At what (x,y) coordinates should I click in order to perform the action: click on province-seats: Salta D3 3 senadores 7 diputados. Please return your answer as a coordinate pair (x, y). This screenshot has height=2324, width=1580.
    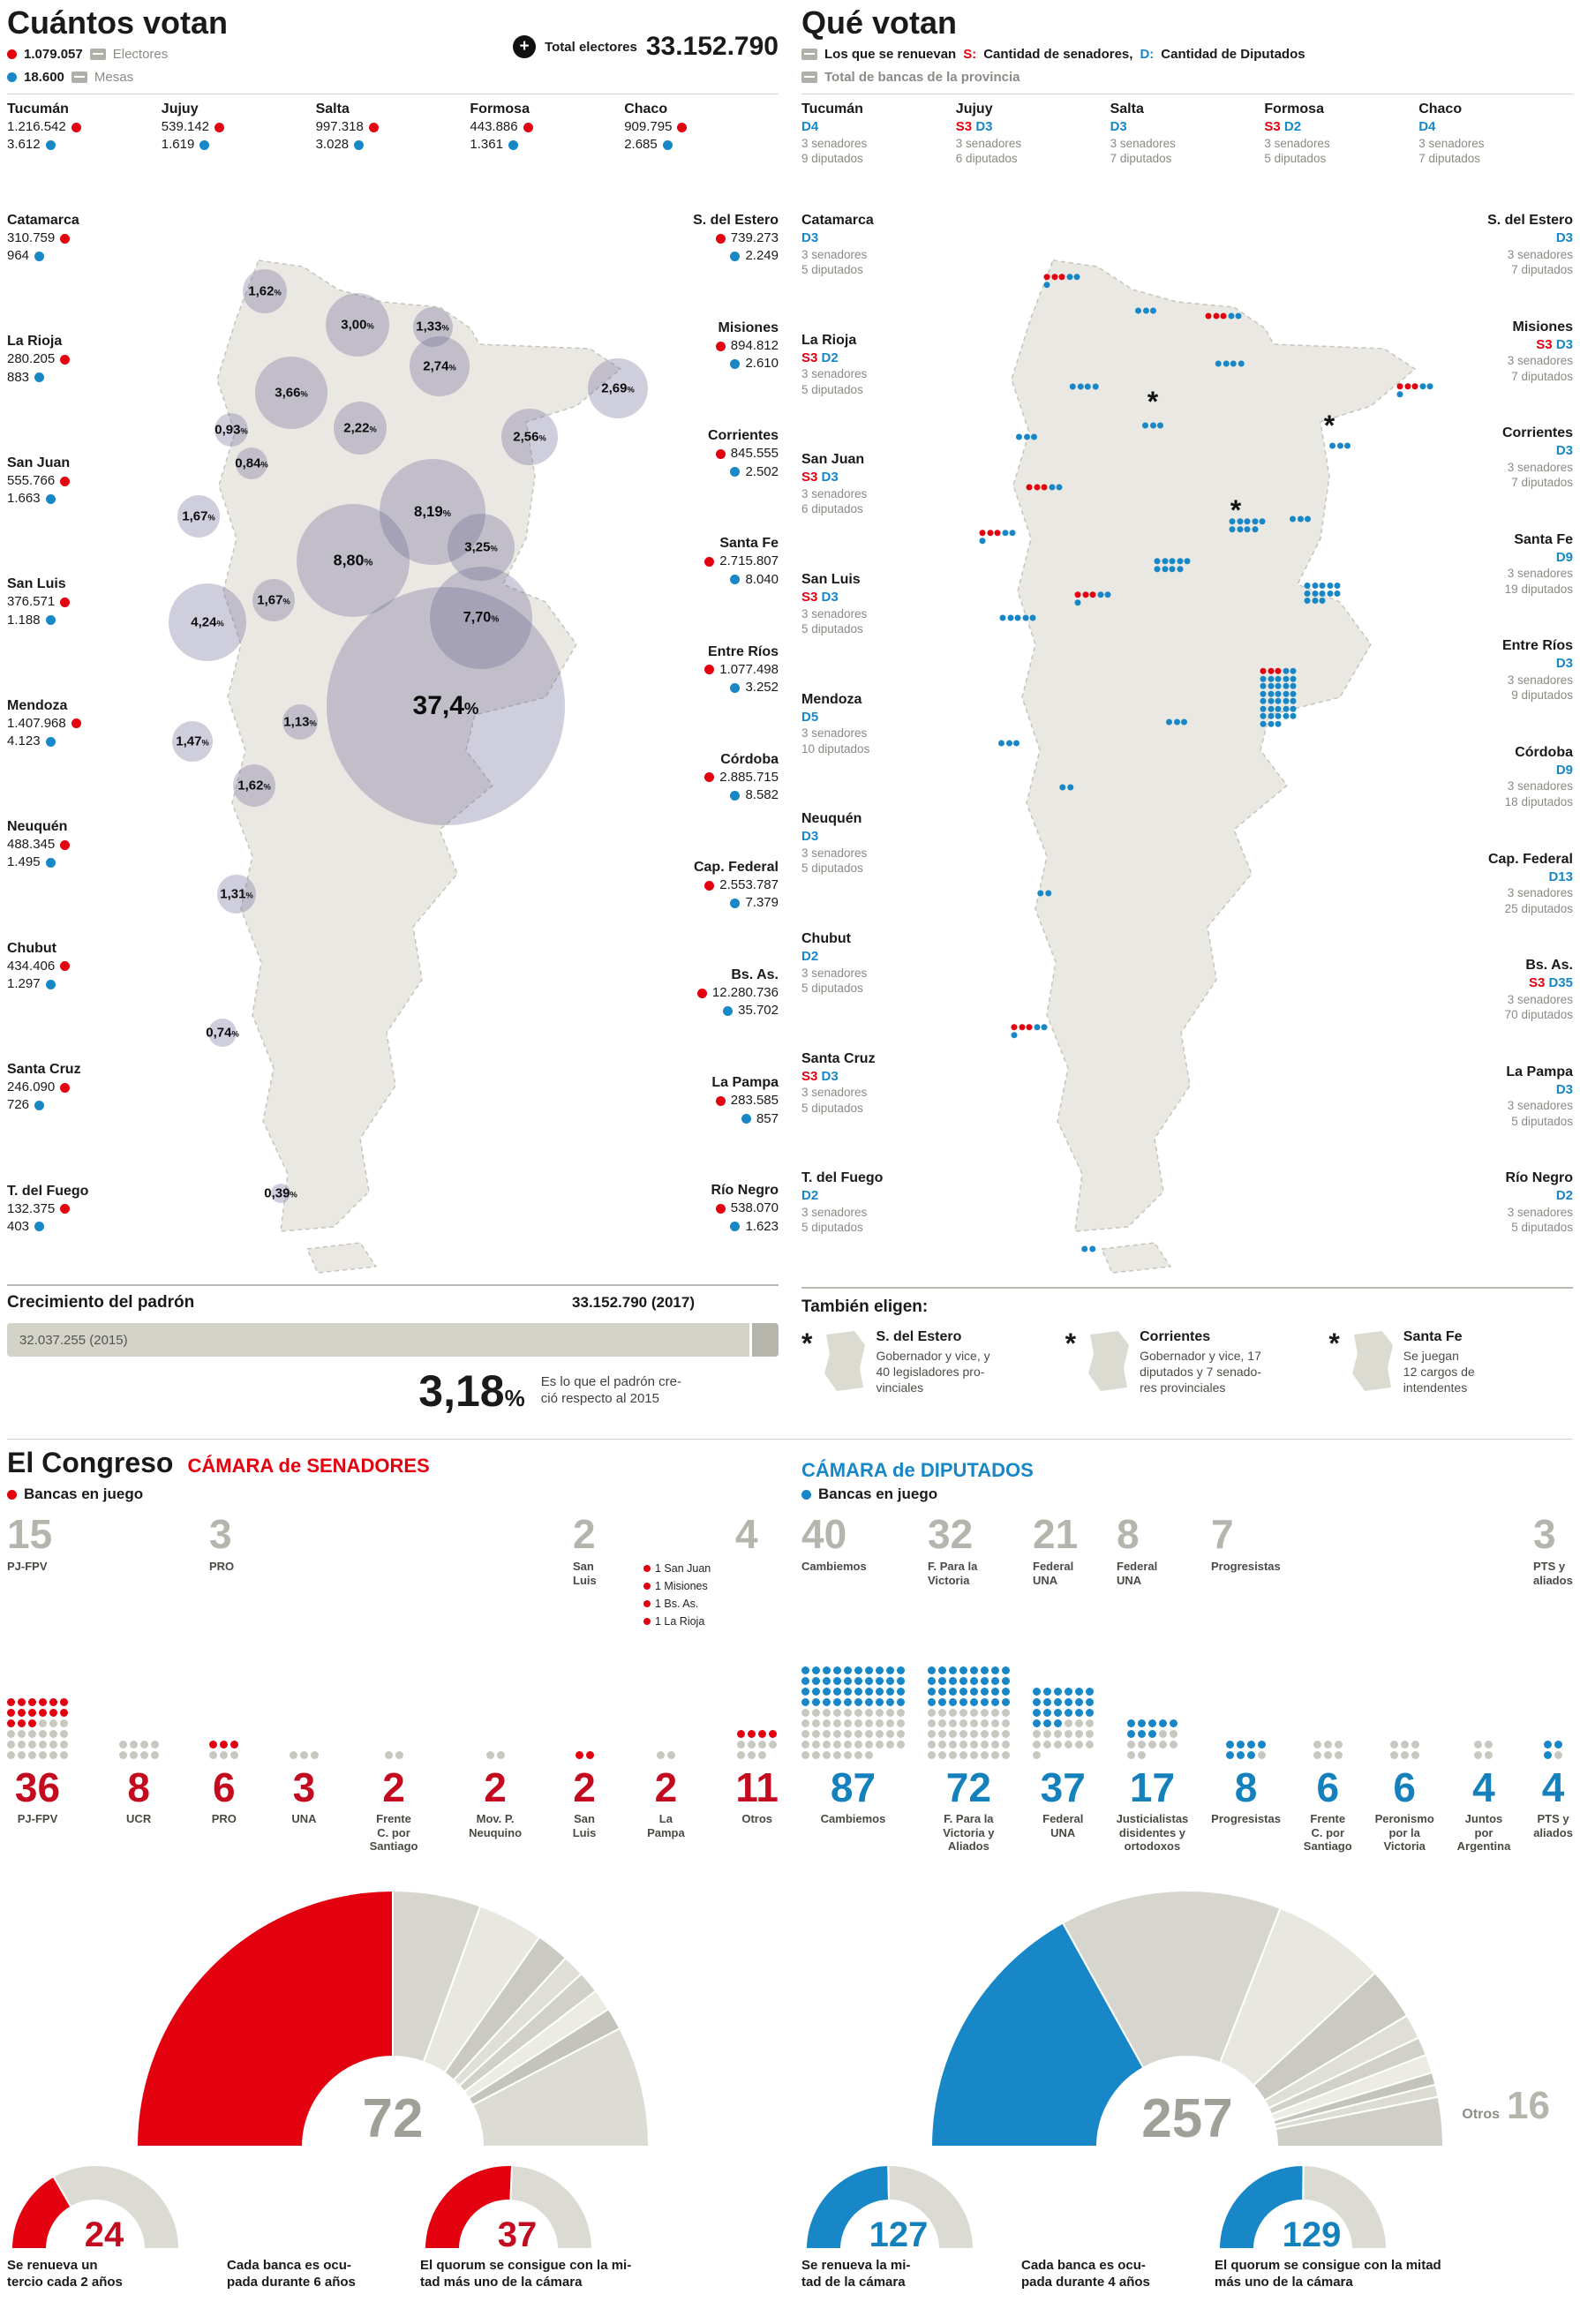
    Looking at the image, I should click on (1143, 134).